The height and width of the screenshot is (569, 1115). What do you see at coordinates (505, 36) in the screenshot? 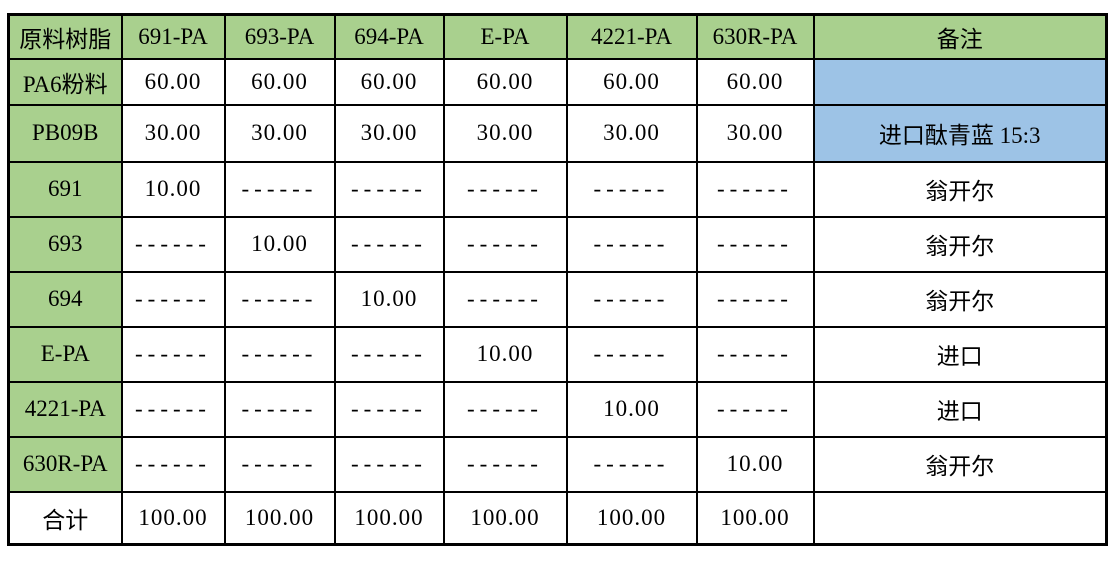
I see `col-header-epa: E-PA` at bounding box center [505, 36].